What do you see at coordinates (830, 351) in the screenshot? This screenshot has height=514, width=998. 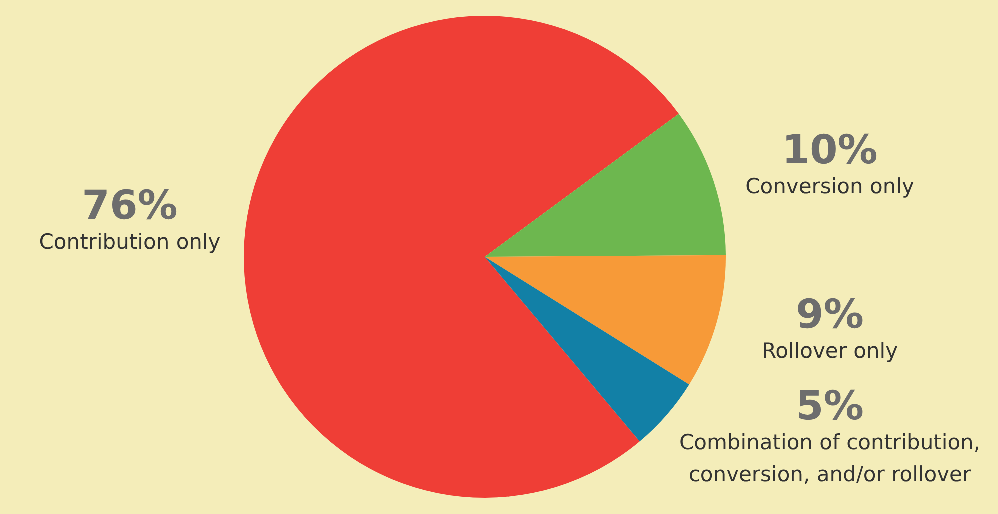 I see `slice-label: Rollover only` at bounding box center [830, 351].